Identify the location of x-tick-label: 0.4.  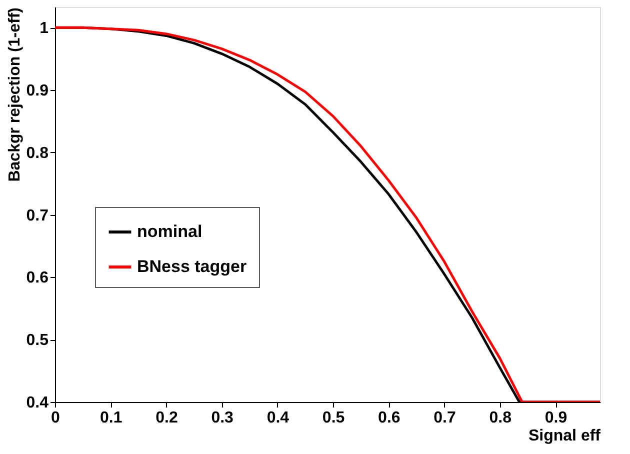
(278, 418).